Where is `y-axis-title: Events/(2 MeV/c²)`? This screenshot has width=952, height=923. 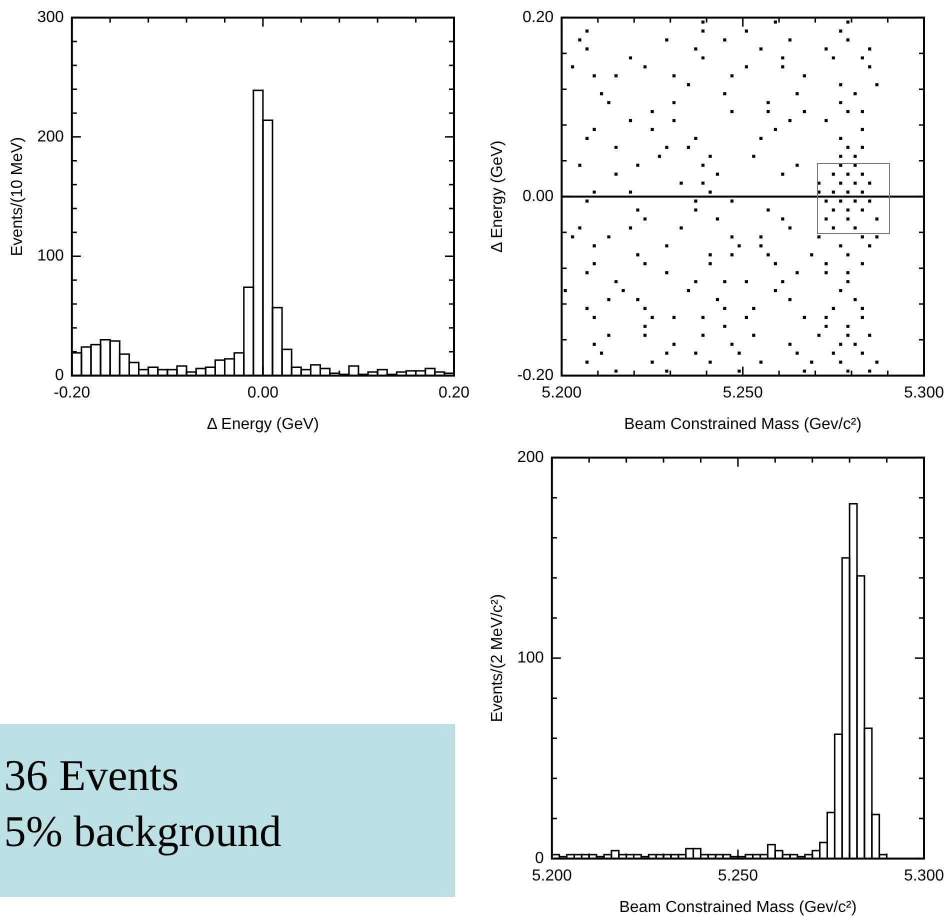
y-axis-title: Events/(2 MeV/c²) is located at coordinates (497, 658).